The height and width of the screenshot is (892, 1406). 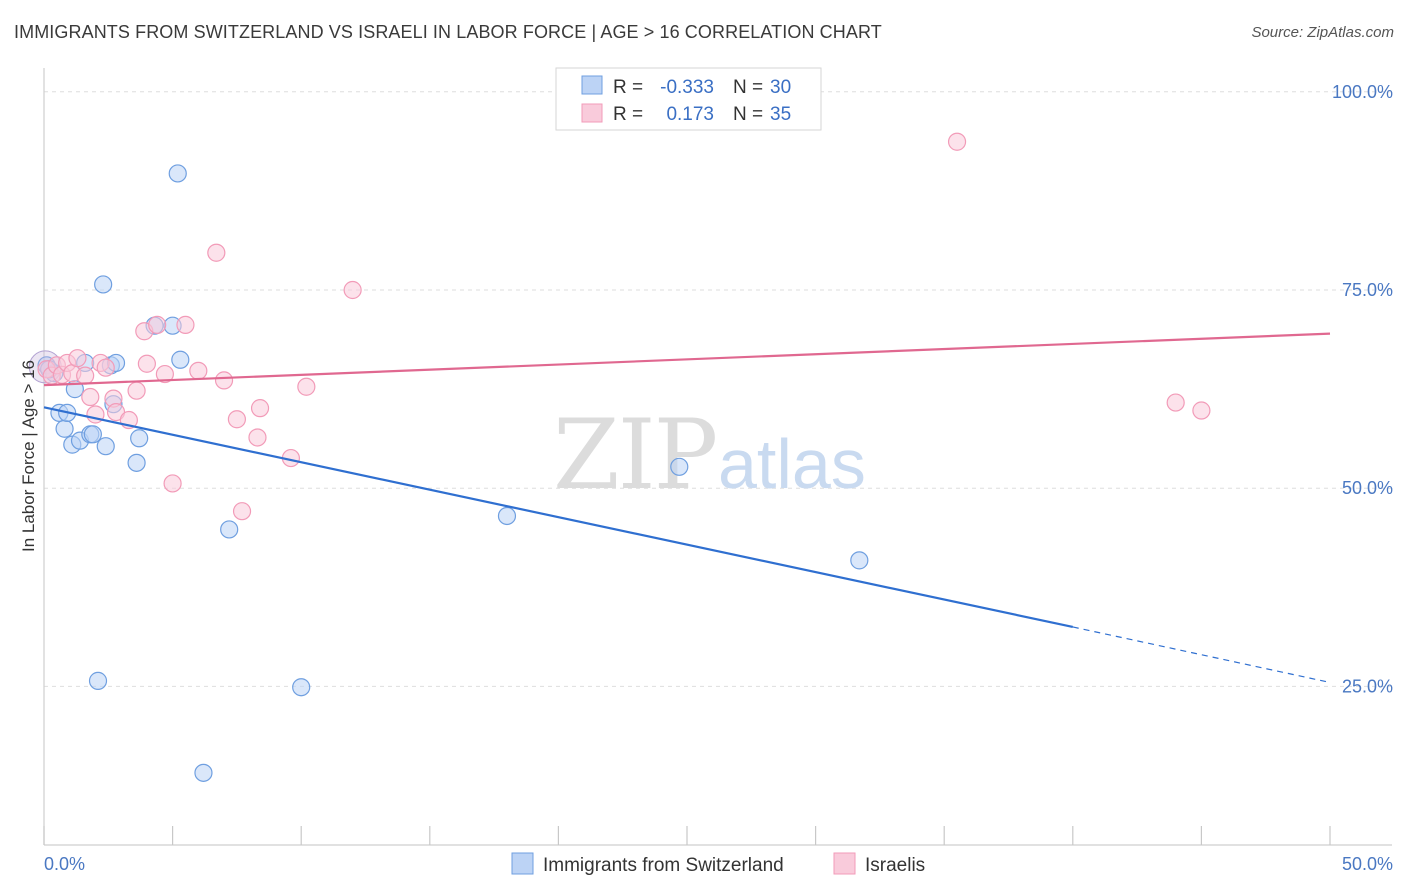 I want to click on watermark: ZIP atlas, so click(x=709, y=455).